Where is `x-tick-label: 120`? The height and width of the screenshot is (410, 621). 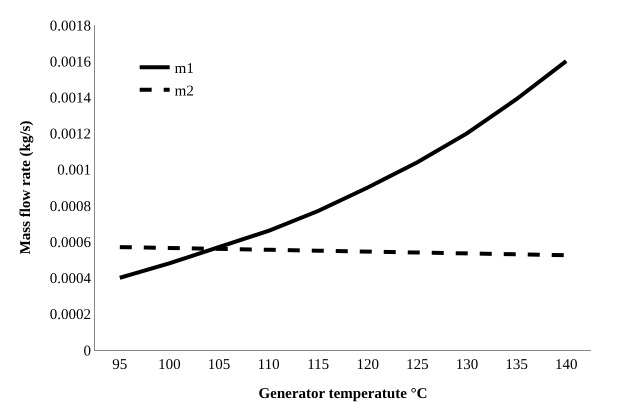 x-tick-label: 120 is located at coordinates (368, 365).